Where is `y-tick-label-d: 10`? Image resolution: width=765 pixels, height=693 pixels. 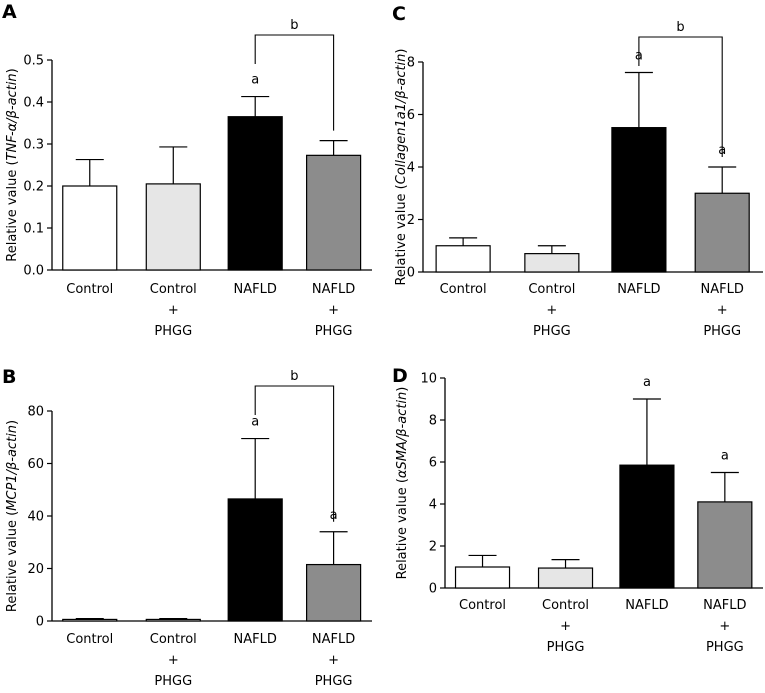 y-tick-label-d: 10 is located at coordinates (428, 379).